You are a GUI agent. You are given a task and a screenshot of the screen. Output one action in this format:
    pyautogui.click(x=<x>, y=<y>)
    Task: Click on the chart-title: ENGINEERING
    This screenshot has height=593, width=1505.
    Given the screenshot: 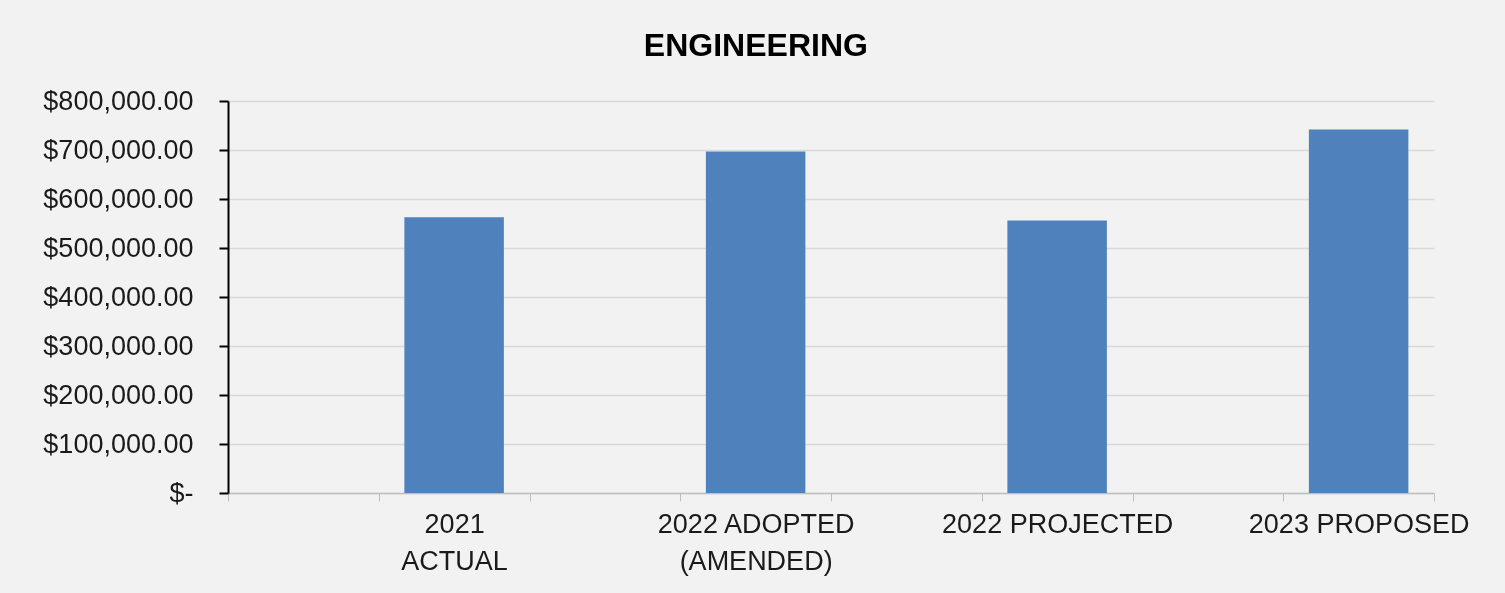 What is the action you would take?
    pyautogui.click(x=755, y=45)
    